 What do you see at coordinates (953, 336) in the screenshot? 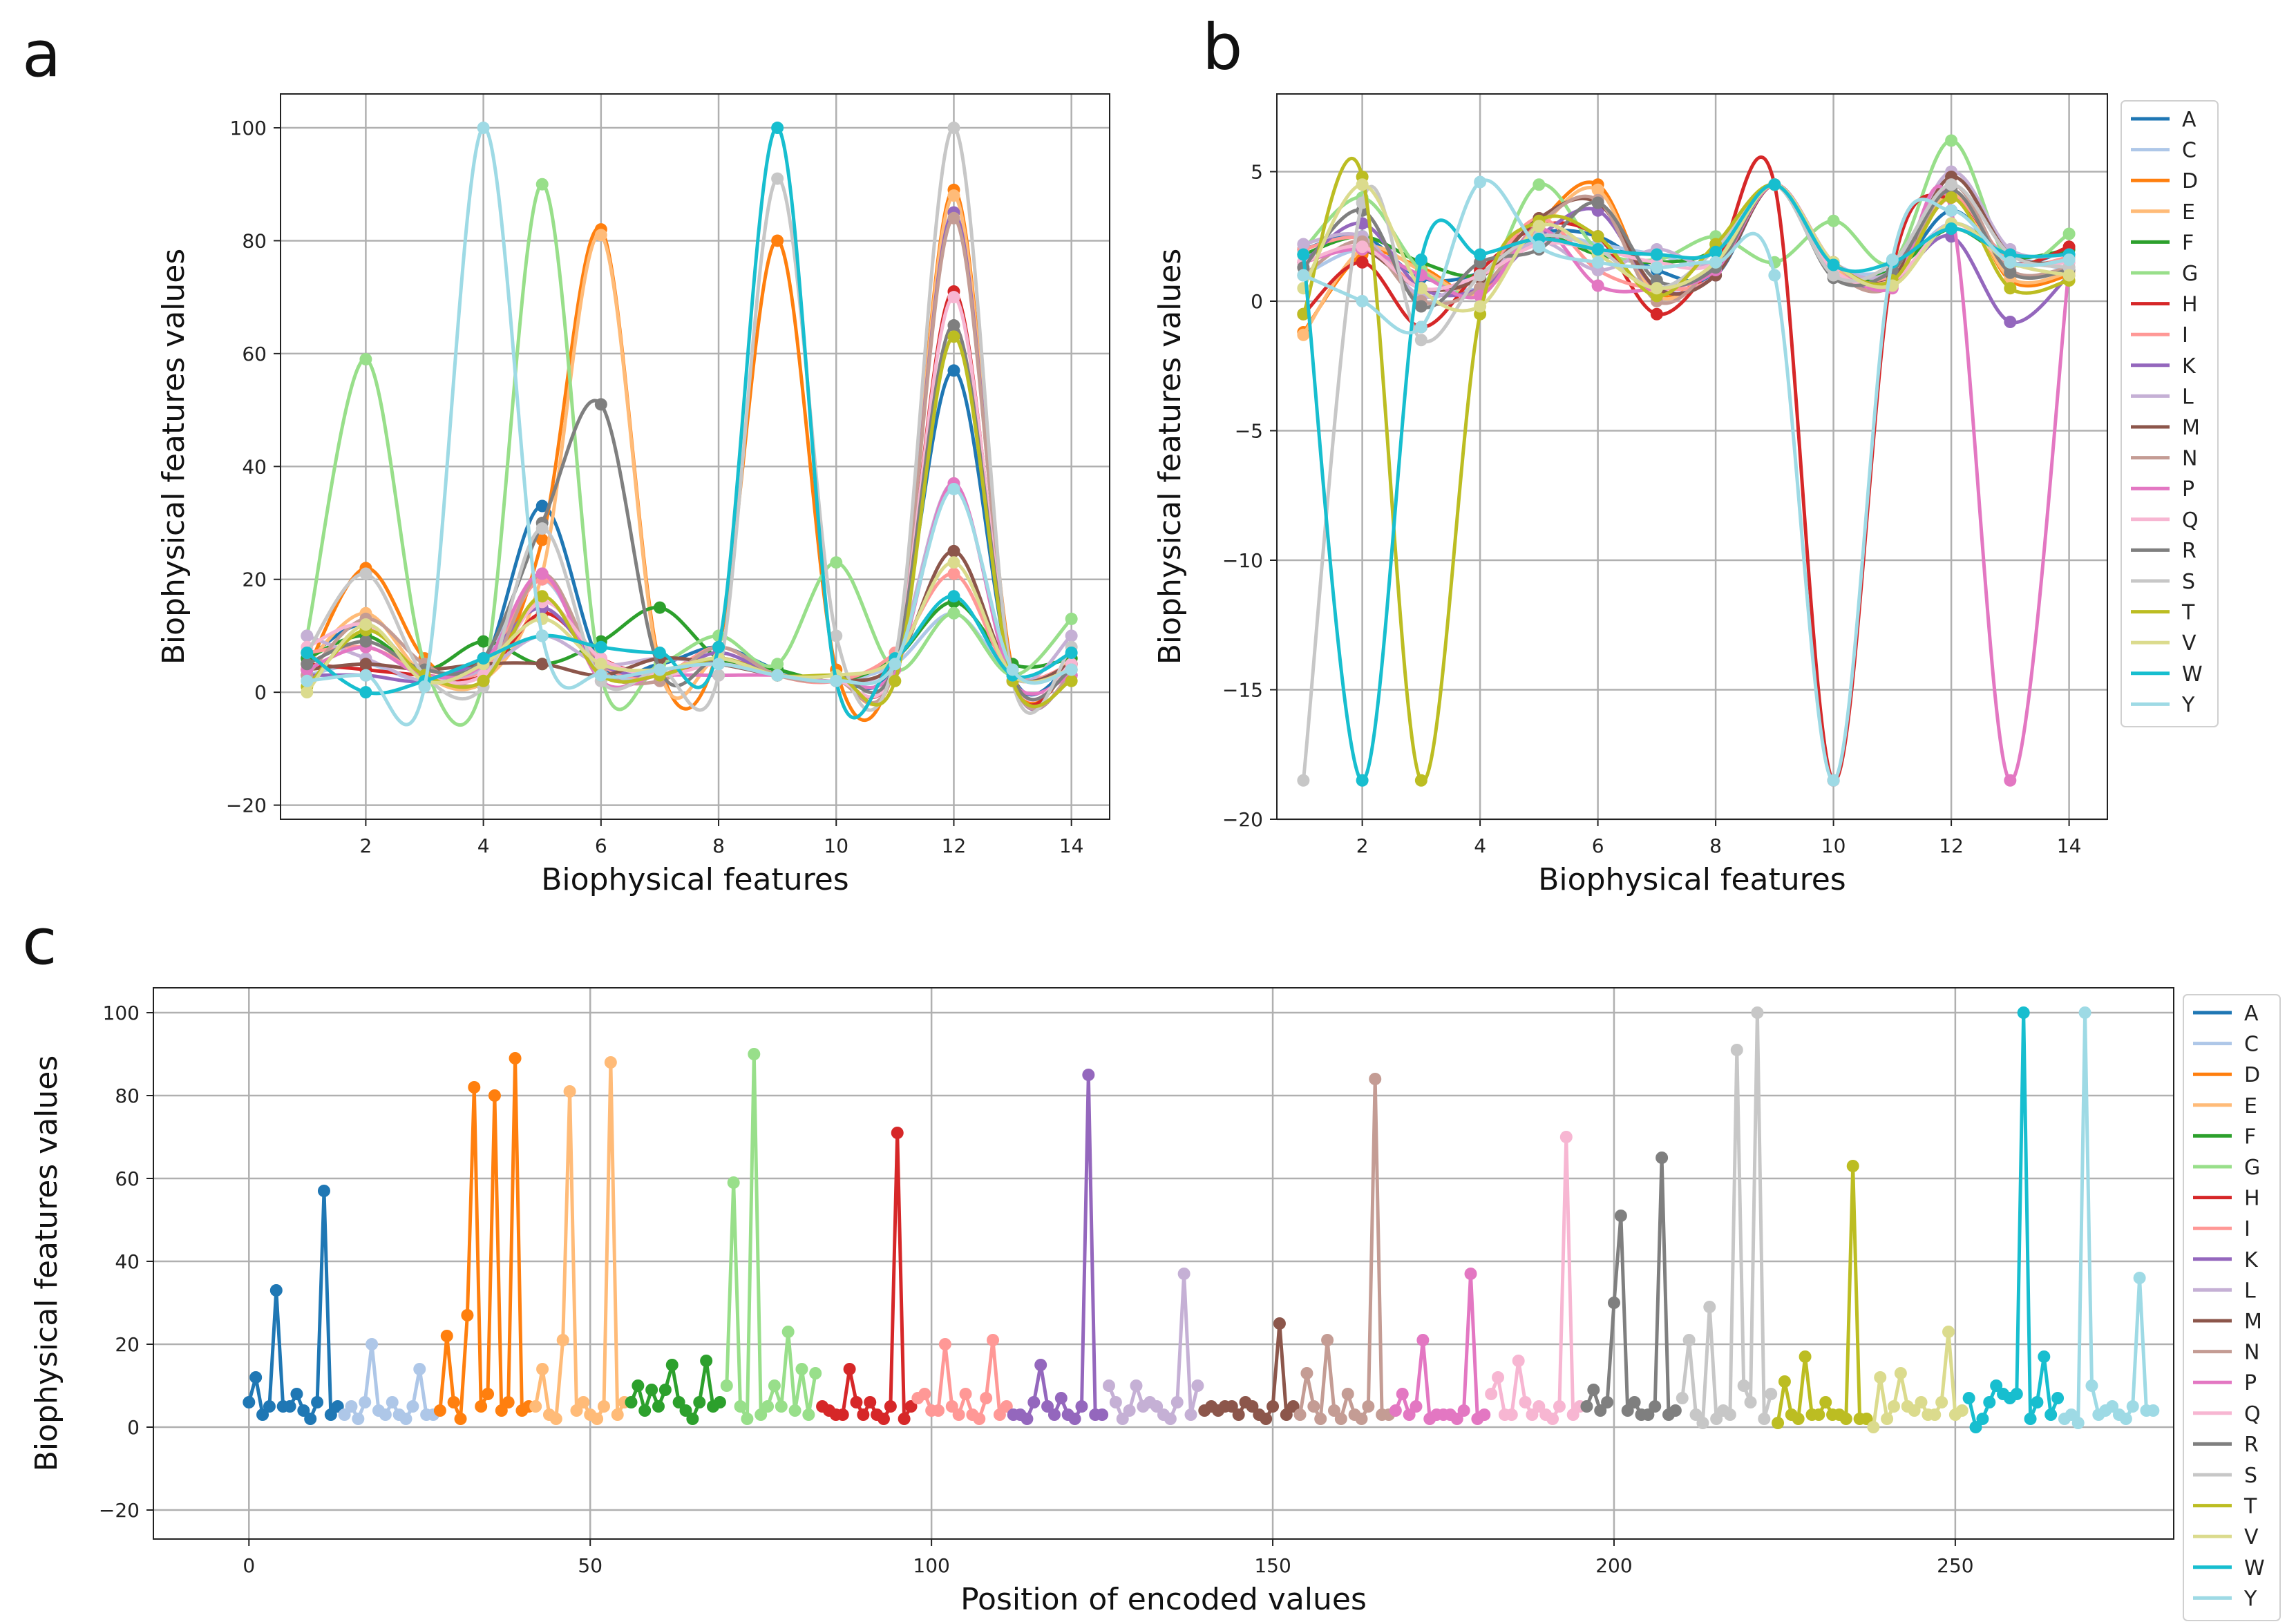
I see `a-point-T` at bounding box center [953, 336].